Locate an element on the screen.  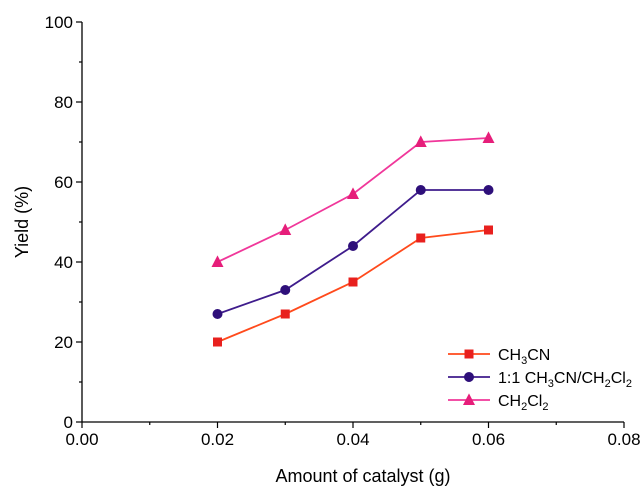
series-ch3cn is located at coordinates (353, 286).